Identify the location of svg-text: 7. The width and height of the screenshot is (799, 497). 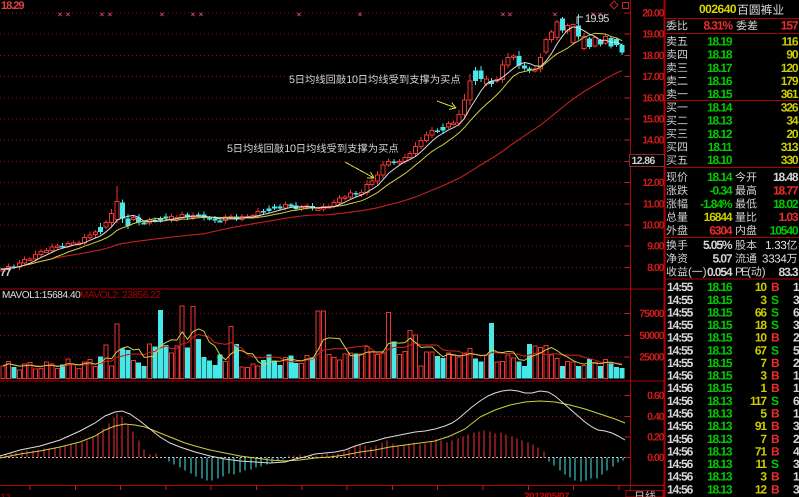
(763, 439).